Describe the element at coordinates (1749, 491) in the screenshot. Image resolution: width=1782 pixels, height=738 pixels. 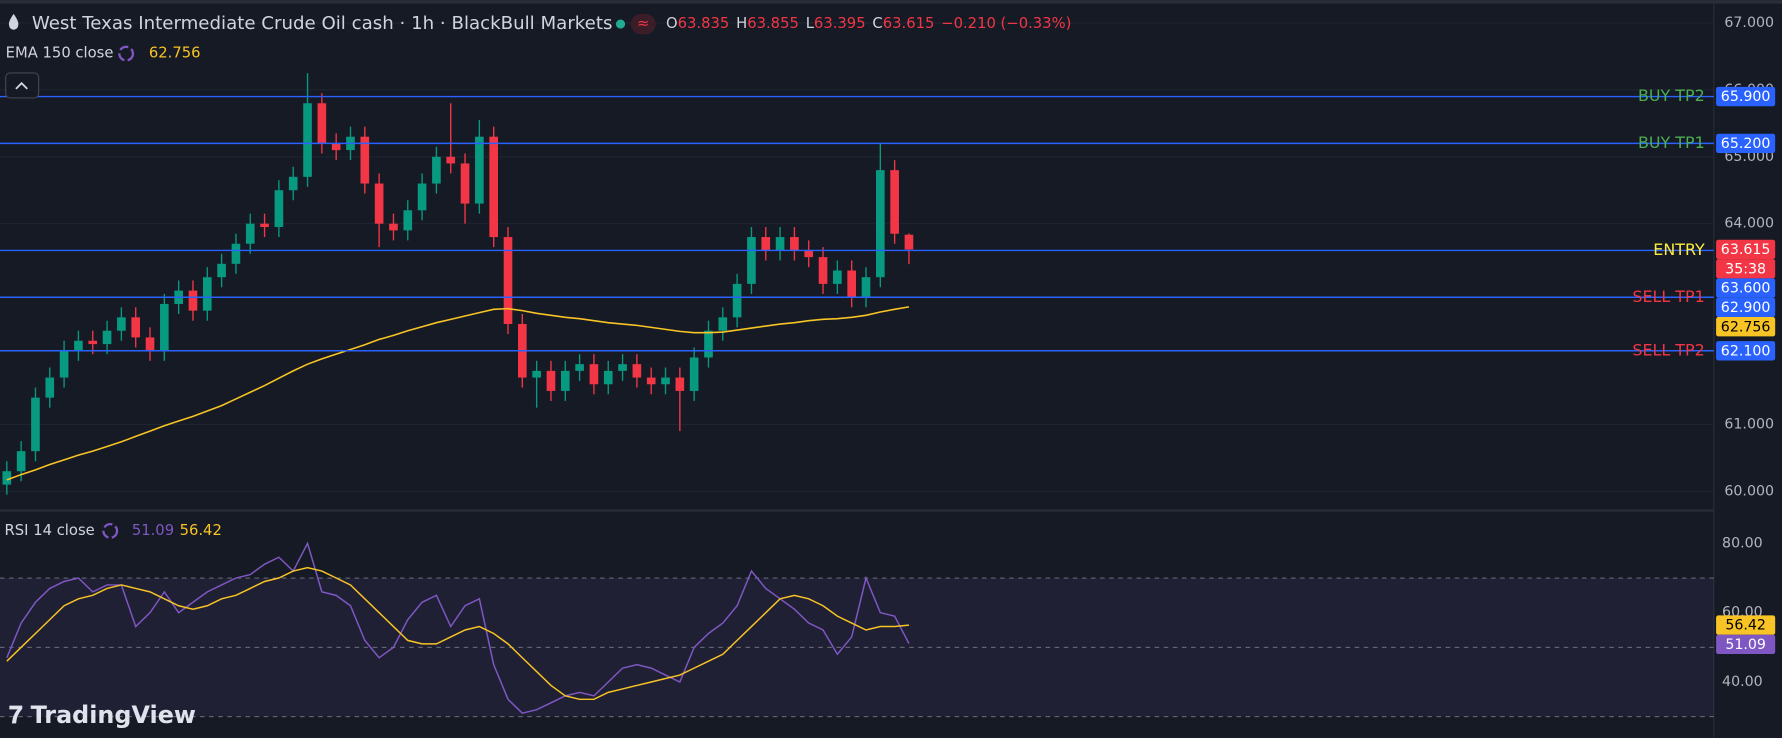
I see `y-tick-label: 60.000` at that location.